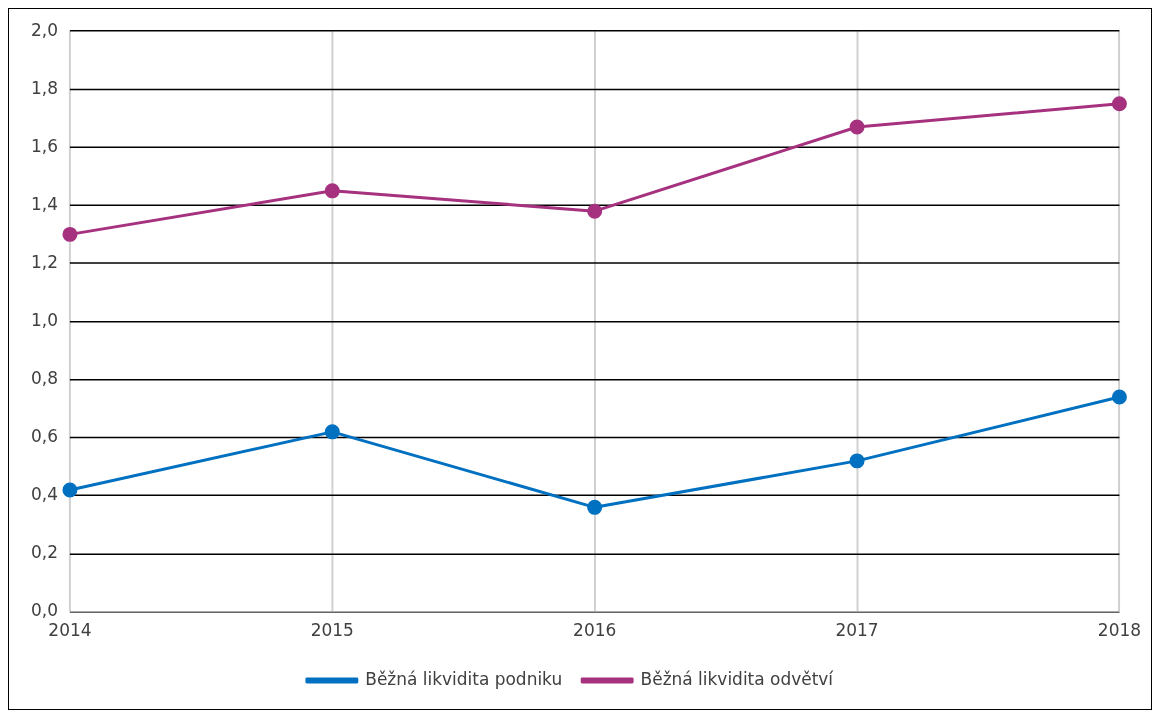  Describe the element at coordinates (1119, 630) in the screenshot. I see `x-tick-label: 2018` at that location.